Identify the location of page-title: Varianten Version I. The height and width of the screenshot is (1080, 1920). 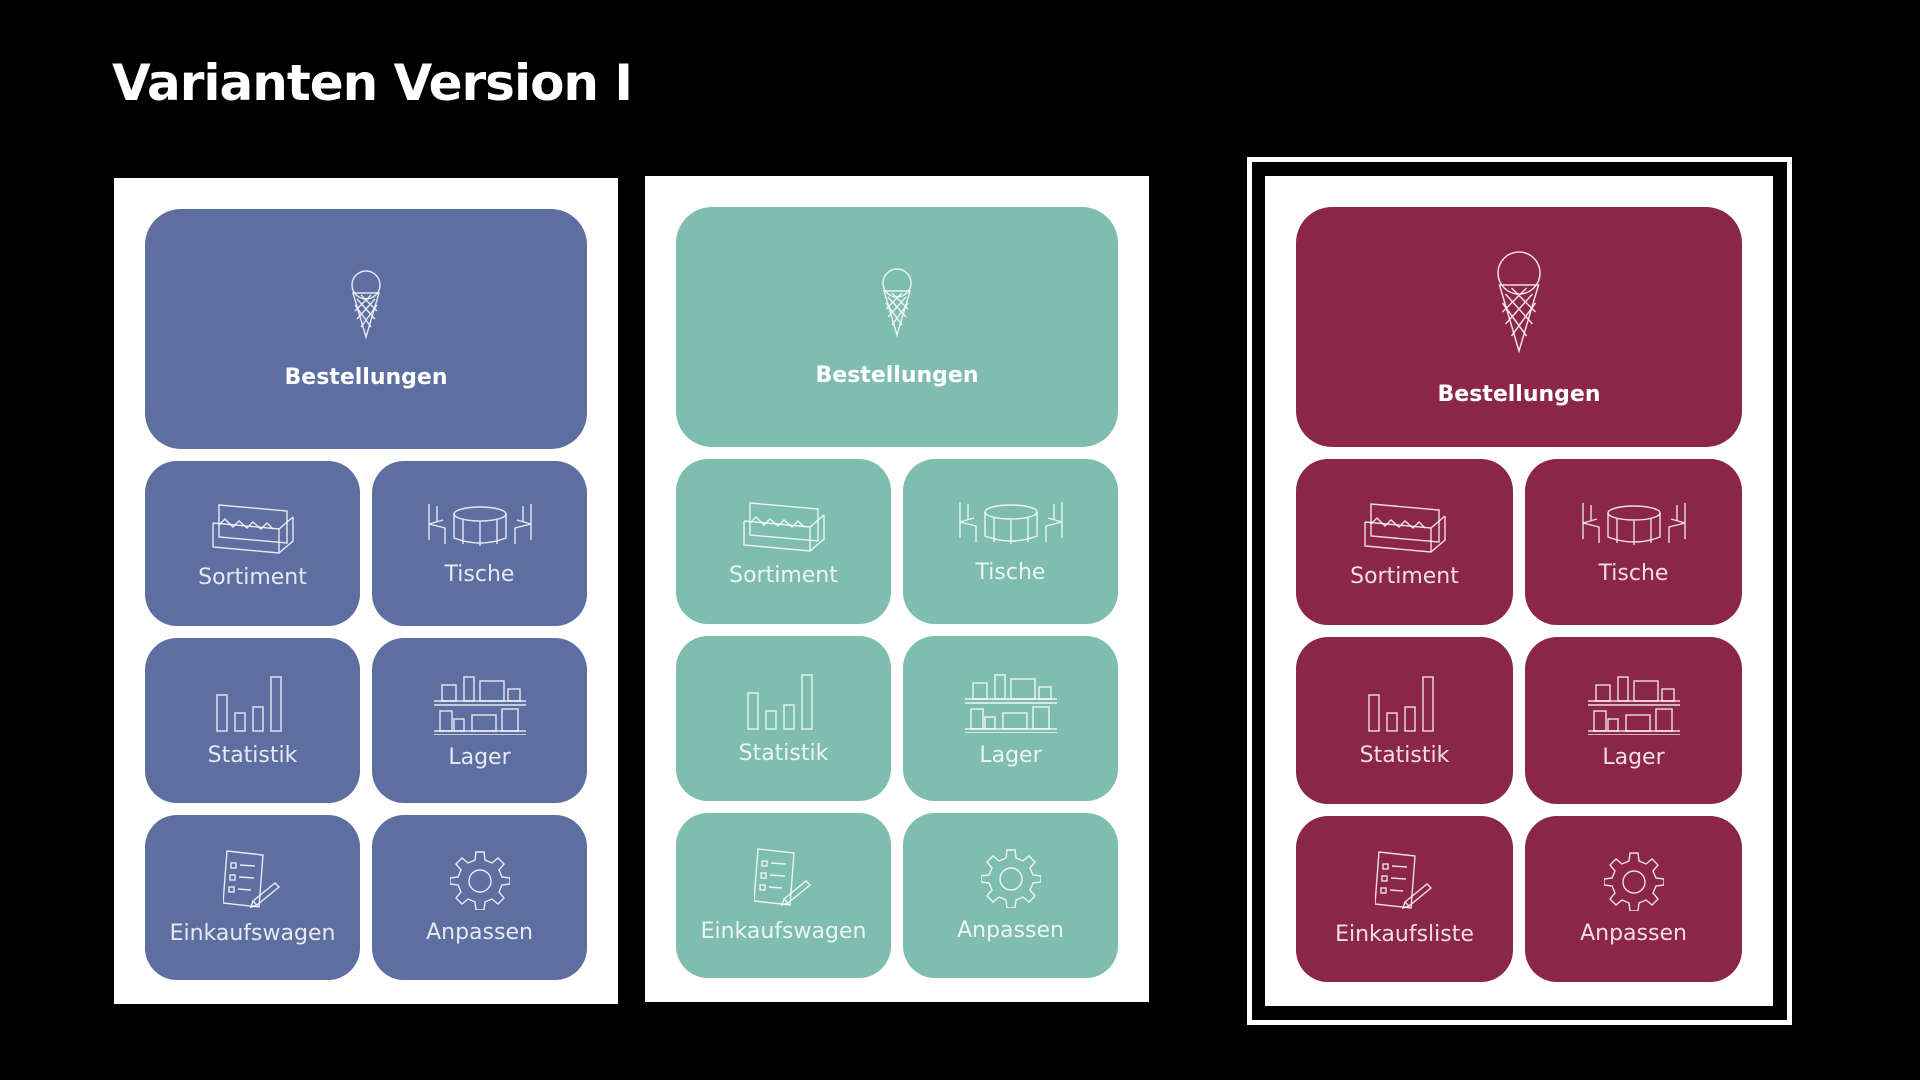
(372, 83).